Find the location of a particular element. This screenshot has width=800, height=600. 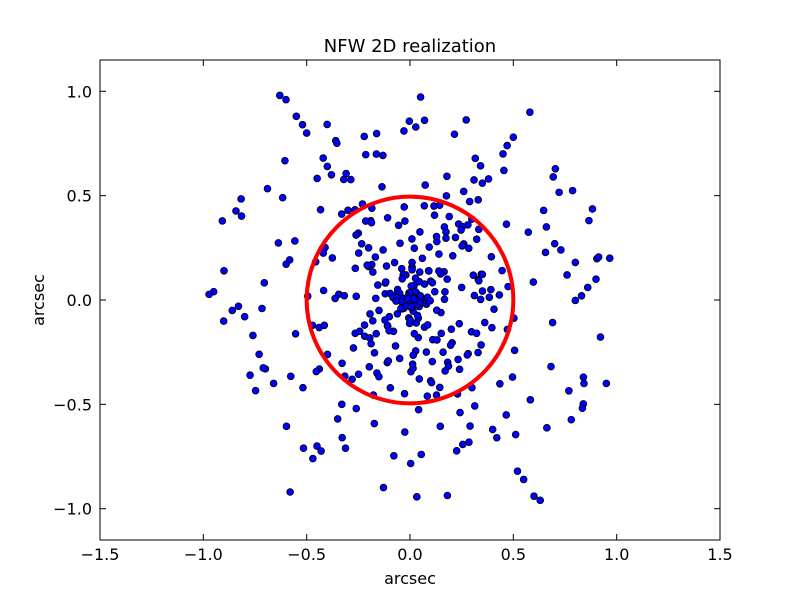

chart-title: NFW 2D realization is located at coordinates (410, 46).